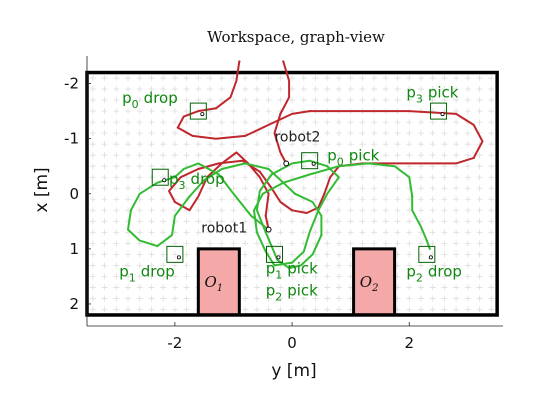 This screenshot has width=560, height=420. Describe the element at coordinates (374, 288) in the screenshot. I see `obstacle-label-sub-2: 2` at that location.